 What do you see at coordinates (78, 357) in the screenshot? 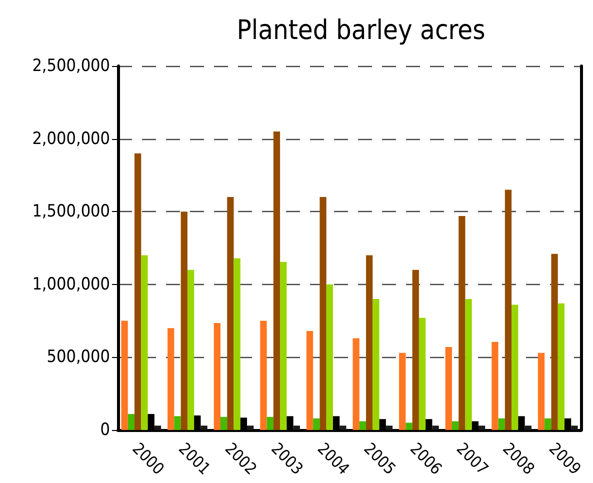
I see `y-tick-label: 500,000` at bounding box center [78, 357].